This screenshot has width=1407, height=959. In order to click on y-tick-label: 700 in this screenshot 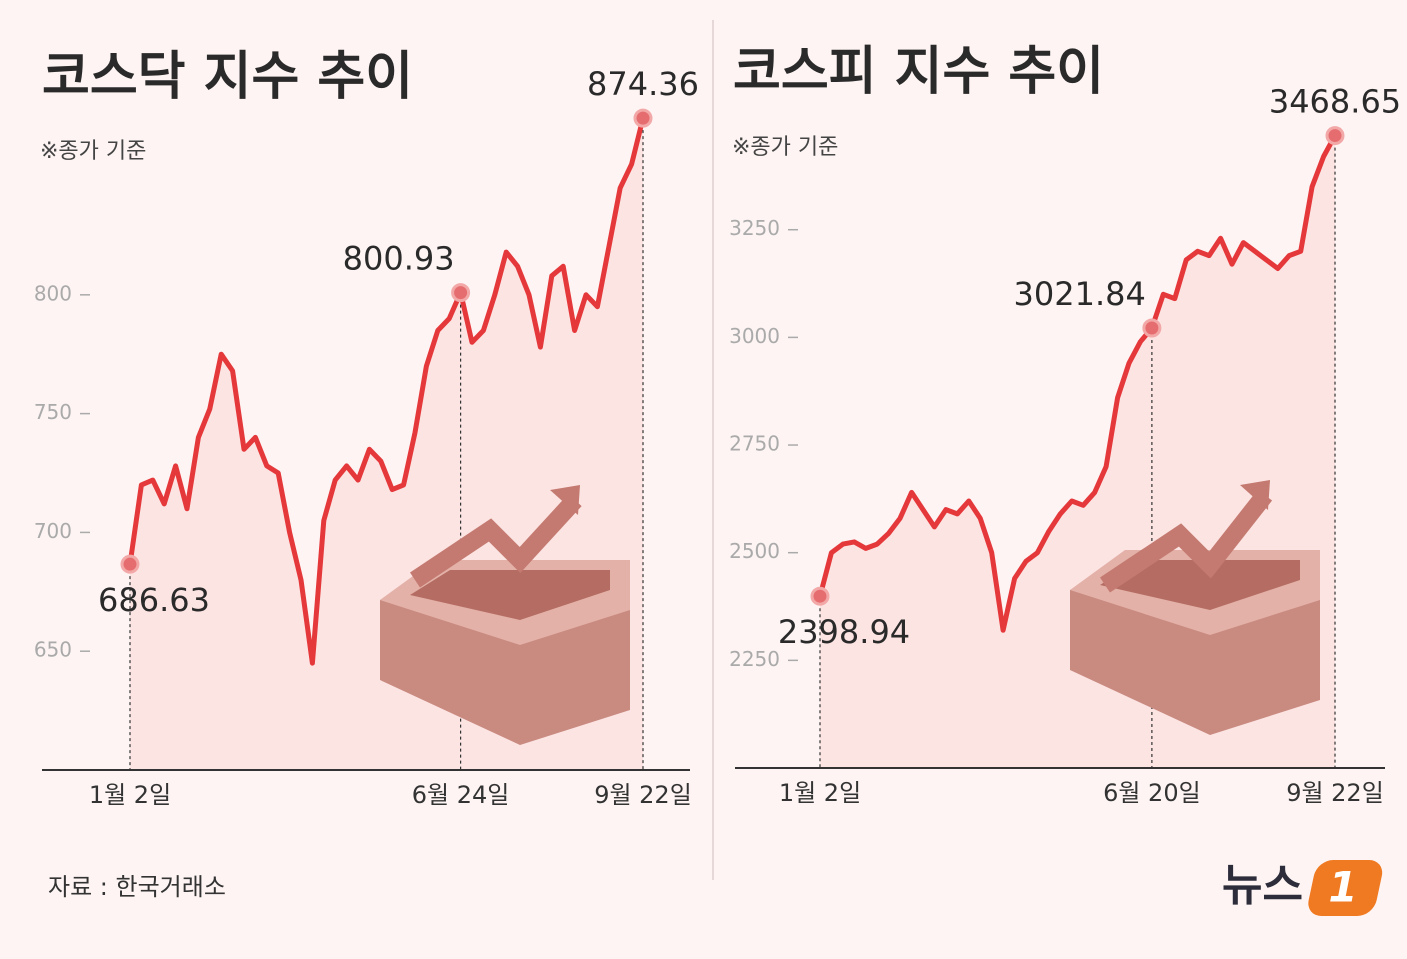, I will do `click(53, 531)`.